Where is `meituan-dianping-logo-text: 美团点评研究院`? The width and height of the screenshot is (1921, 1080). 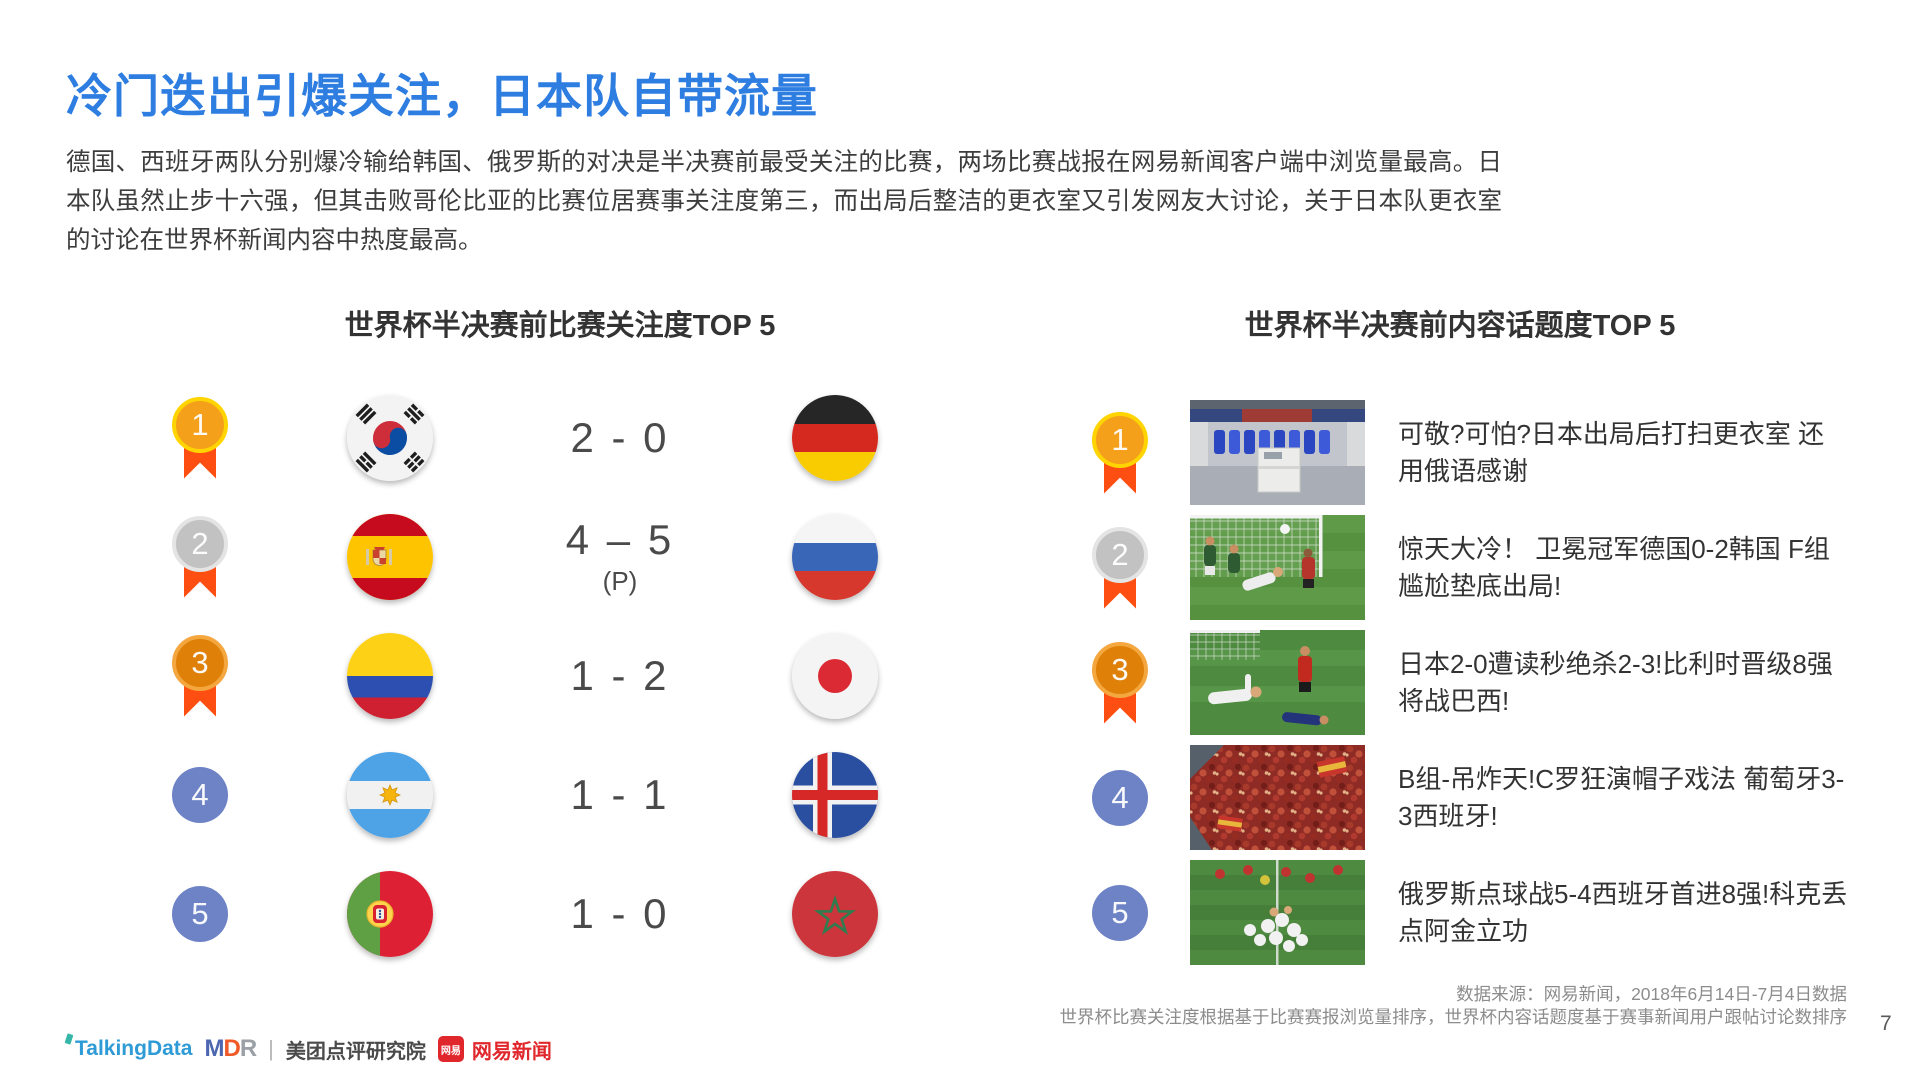
meituan-dianping-logo-text: 美团点评研究院 is located at coordinates (355, 1051).